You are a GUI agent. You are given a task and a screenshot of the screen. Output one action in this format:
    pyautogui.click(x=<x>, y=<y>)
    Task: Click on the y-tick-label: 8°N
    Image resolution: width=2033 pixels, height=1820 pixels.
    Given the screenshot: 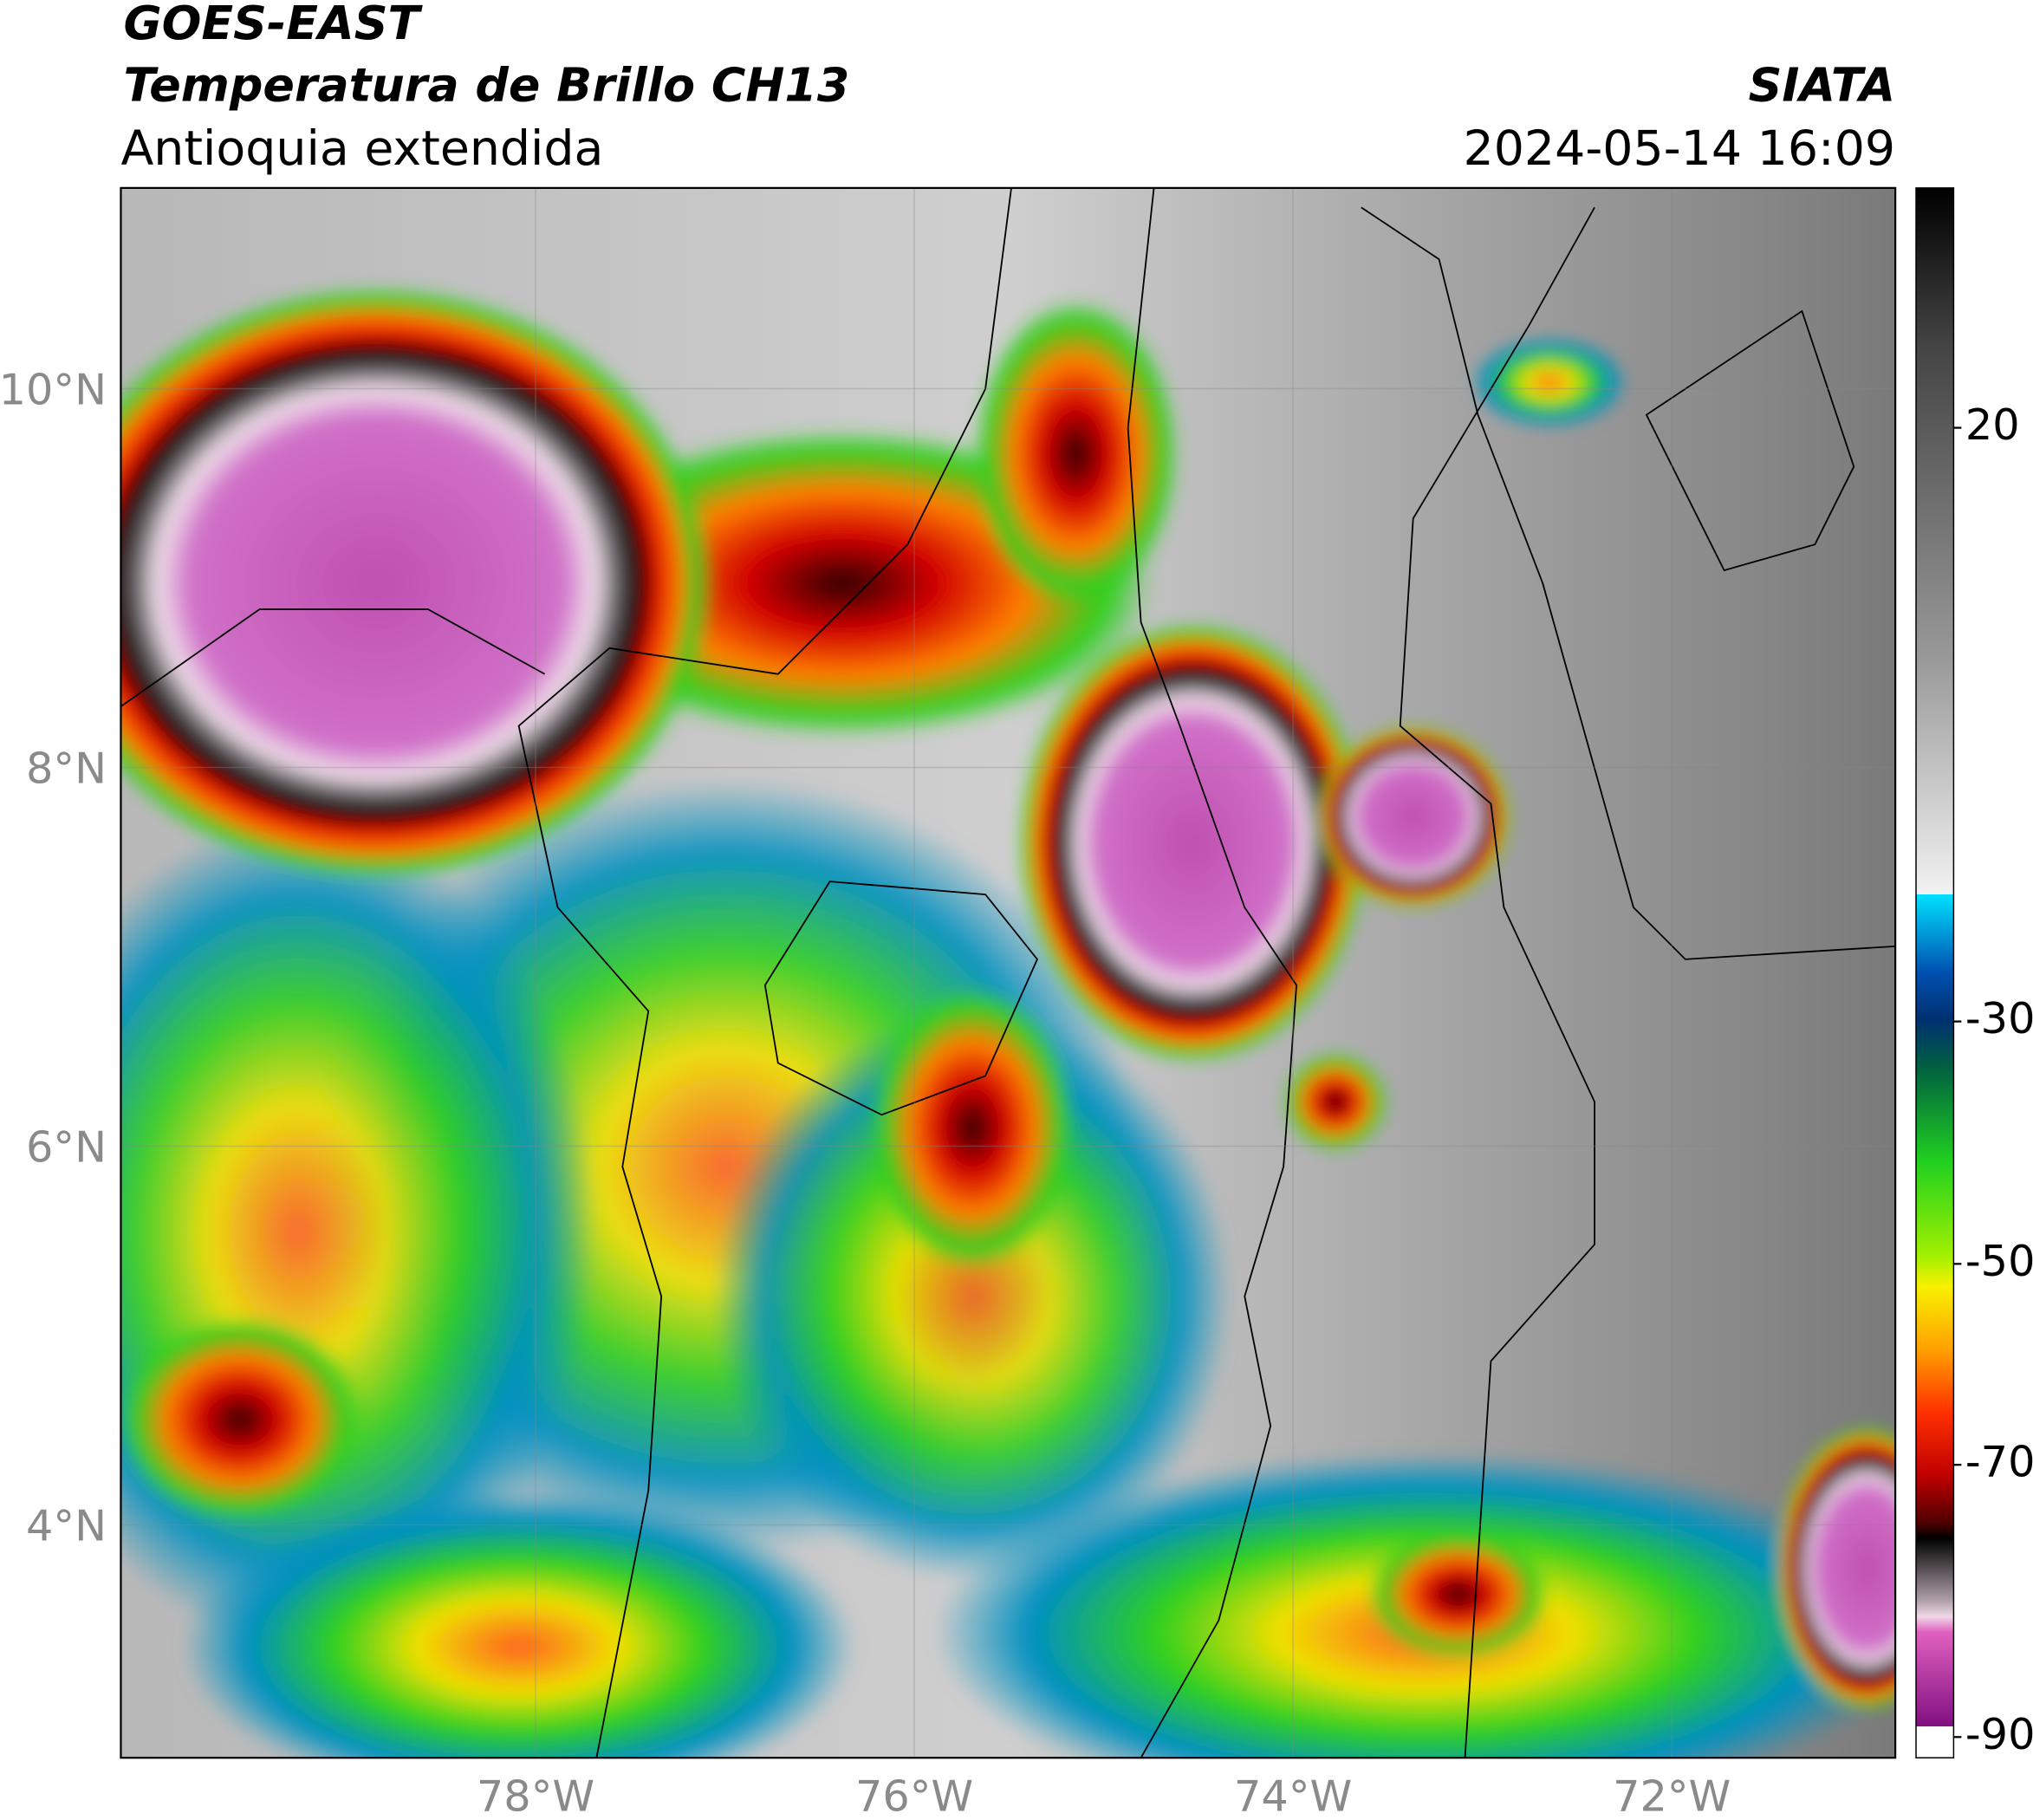 What is the action you would take?
    pyautogui.click(x=66, y=768)
    